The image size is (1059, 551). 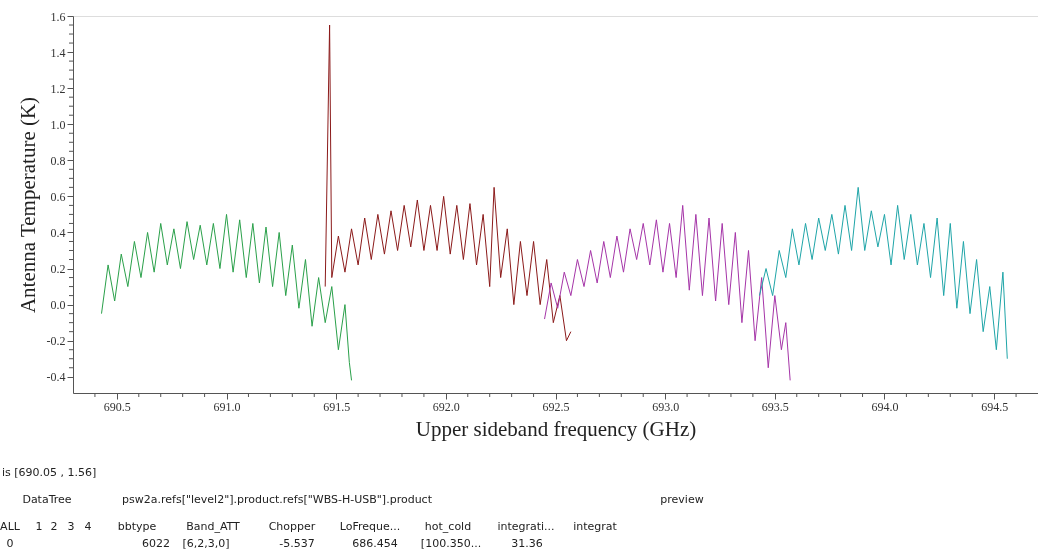 What do you see at coordinates (117, 406) in the screenshot?
I see `x-tick-label: 690.5` at bounding box center [117, 406].